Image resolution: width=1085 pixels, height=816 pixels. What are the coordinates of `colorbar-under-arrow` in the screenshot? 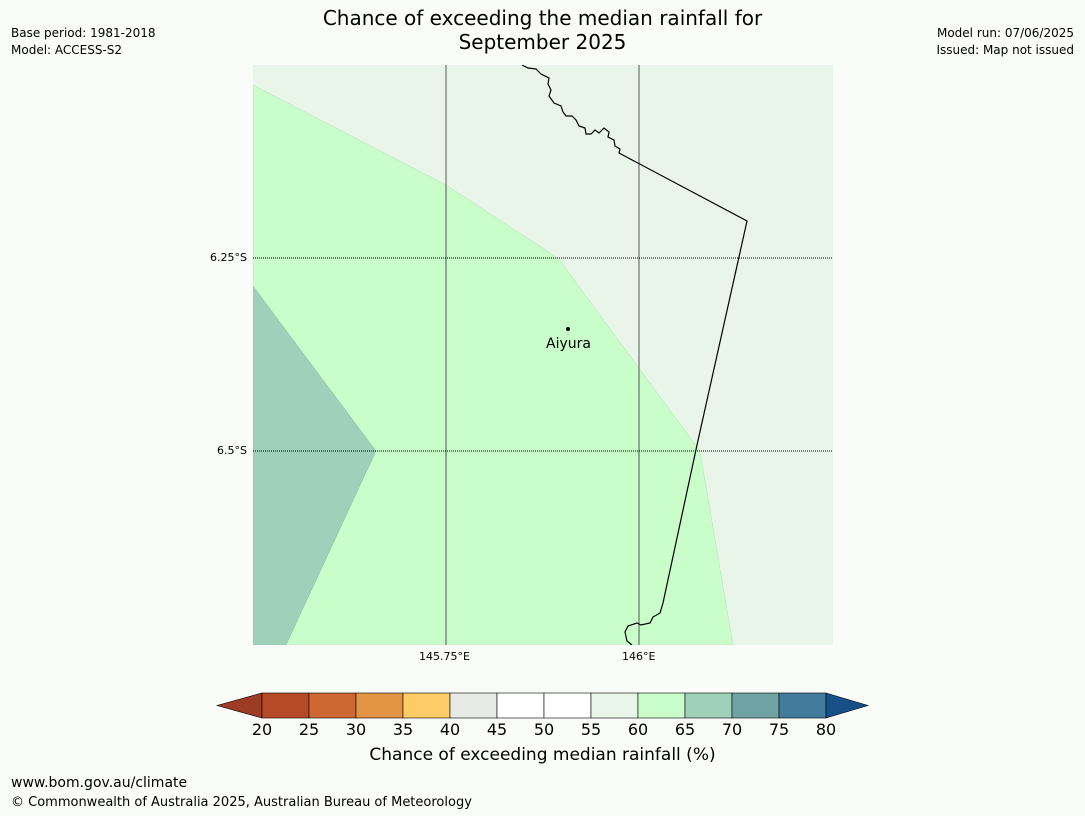 It's located at (239, 705).